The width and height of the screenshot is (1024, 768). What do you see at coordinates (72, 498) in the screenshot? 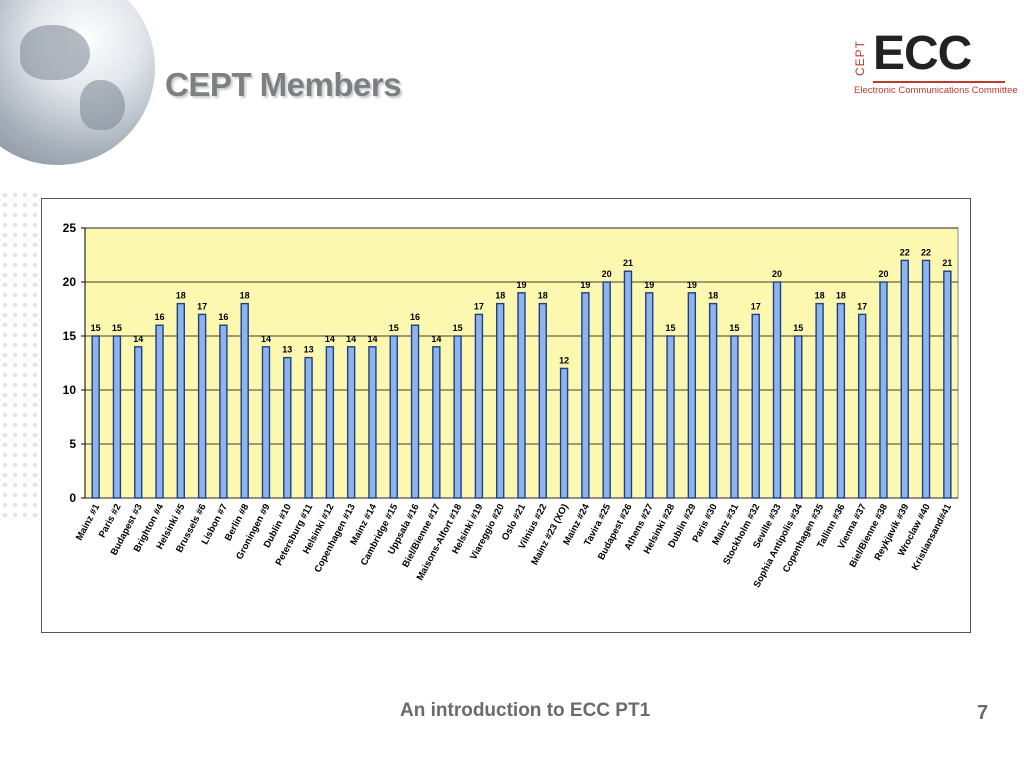
I see `y-tick-label: 0` at bounding box center [72, 498].